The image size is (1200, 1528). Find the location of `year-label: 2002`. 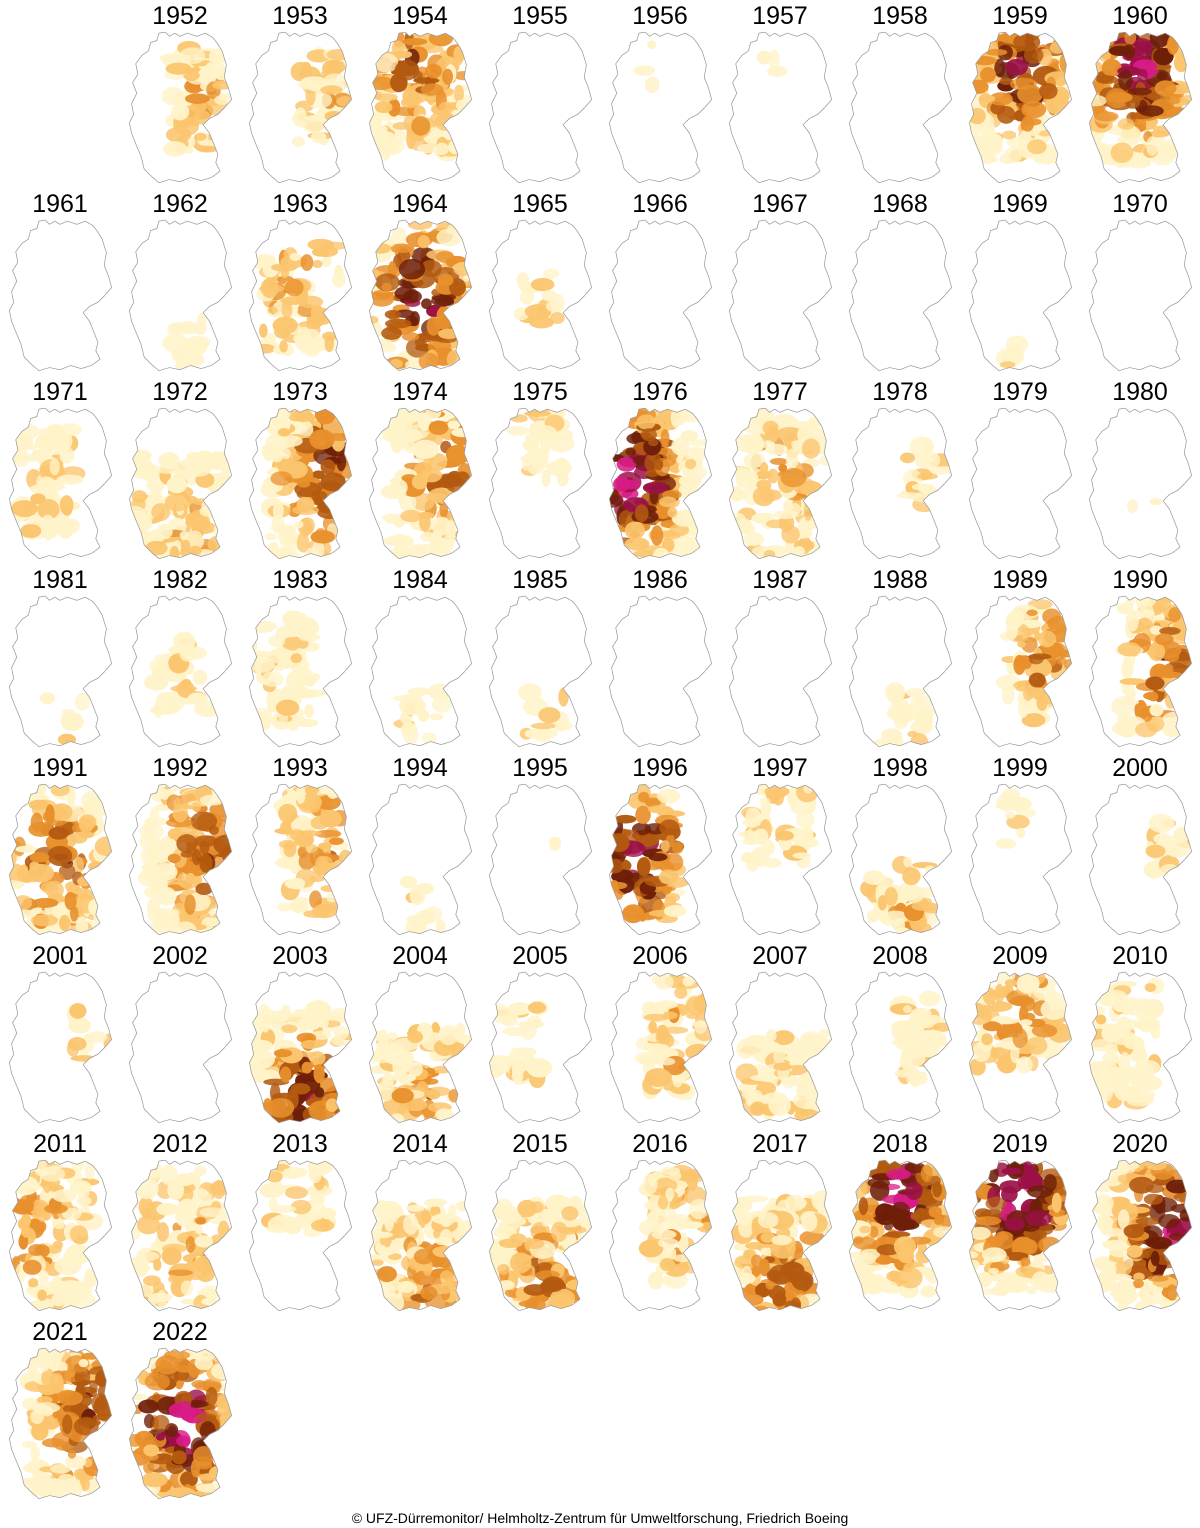

year-label: 2002 is located at coordinates (180, 956).